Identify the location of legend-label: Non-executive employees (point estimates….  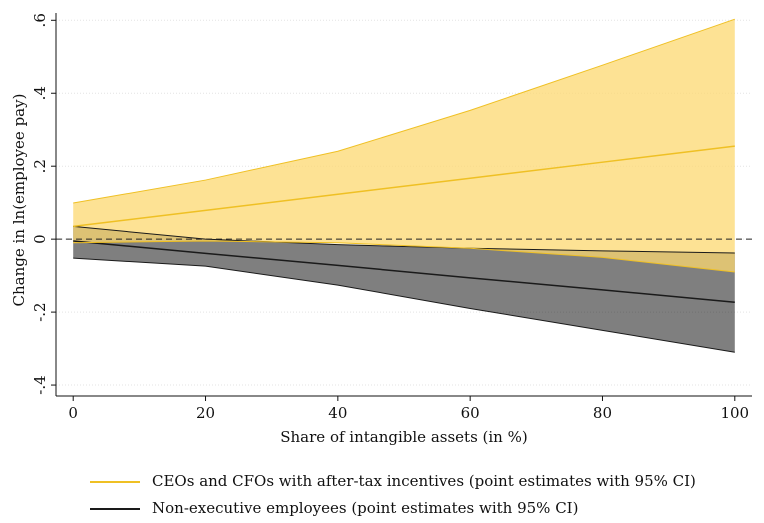
(365, 508).